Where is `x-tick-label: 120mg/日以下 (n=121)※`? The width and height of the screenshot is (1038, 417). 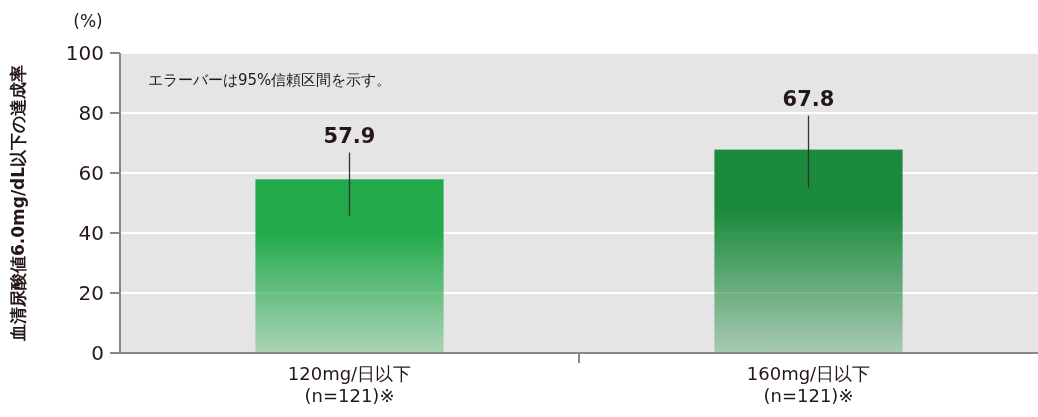
x-tick-label: 120mg/日以下 (n=121)※ is located at coordinates (349, 384).